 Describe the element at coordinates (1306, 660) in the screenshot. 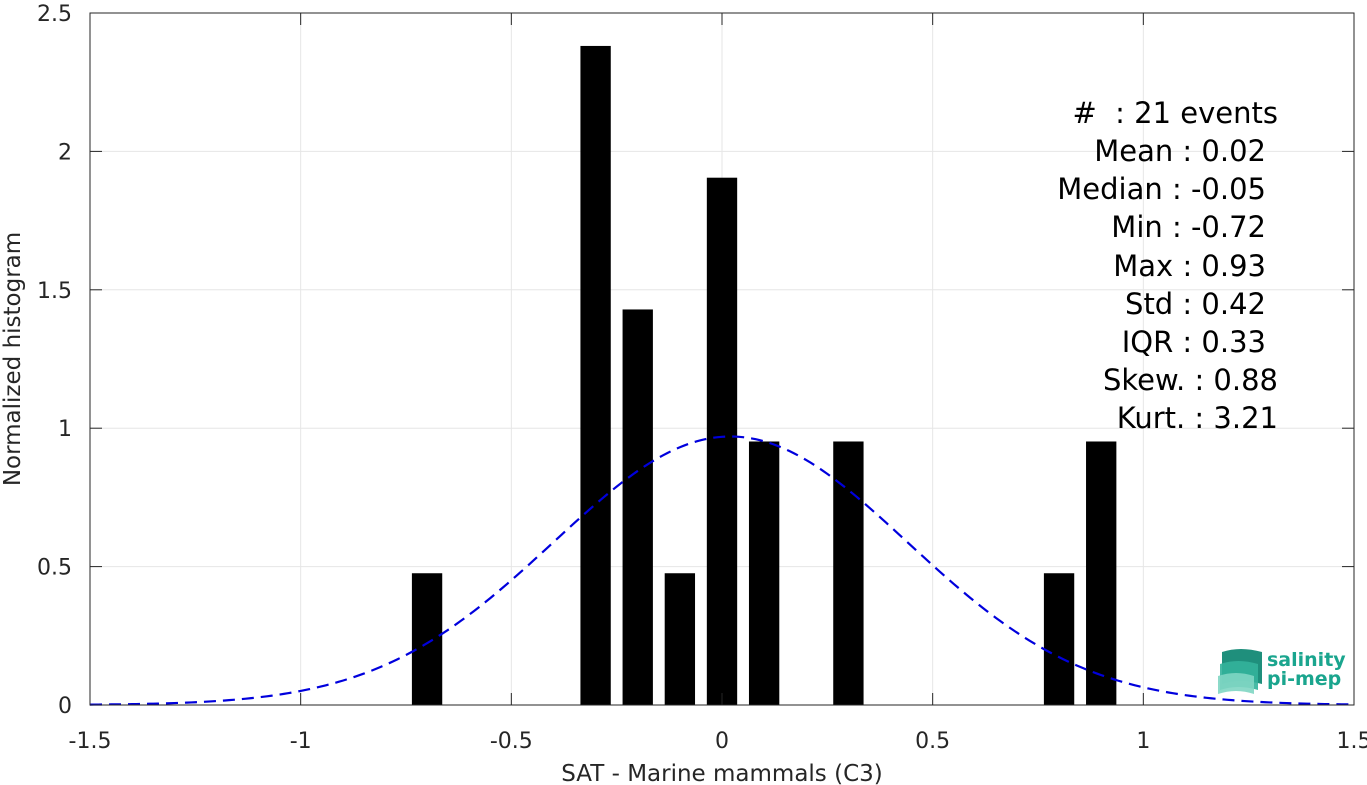

I see `logo-line1: salinity` at that location.